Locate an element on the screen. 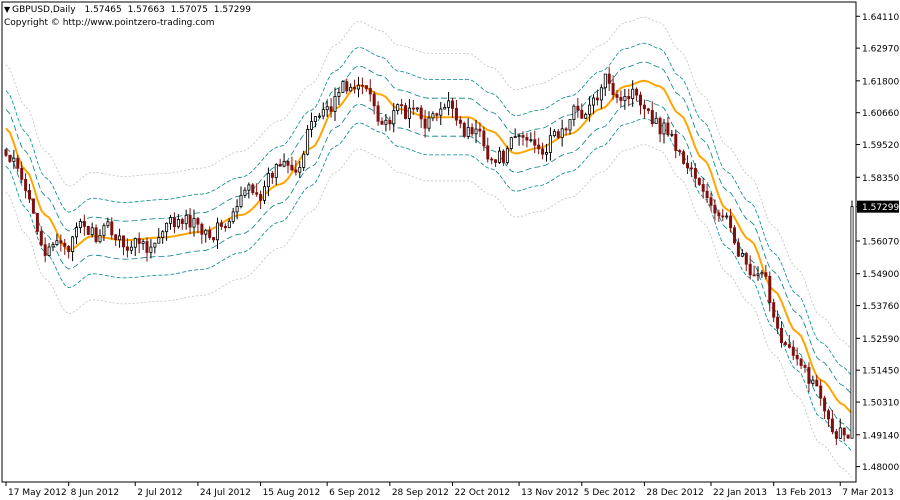  y-tick-label: 1.56070 is located at coordinates (880, 243).